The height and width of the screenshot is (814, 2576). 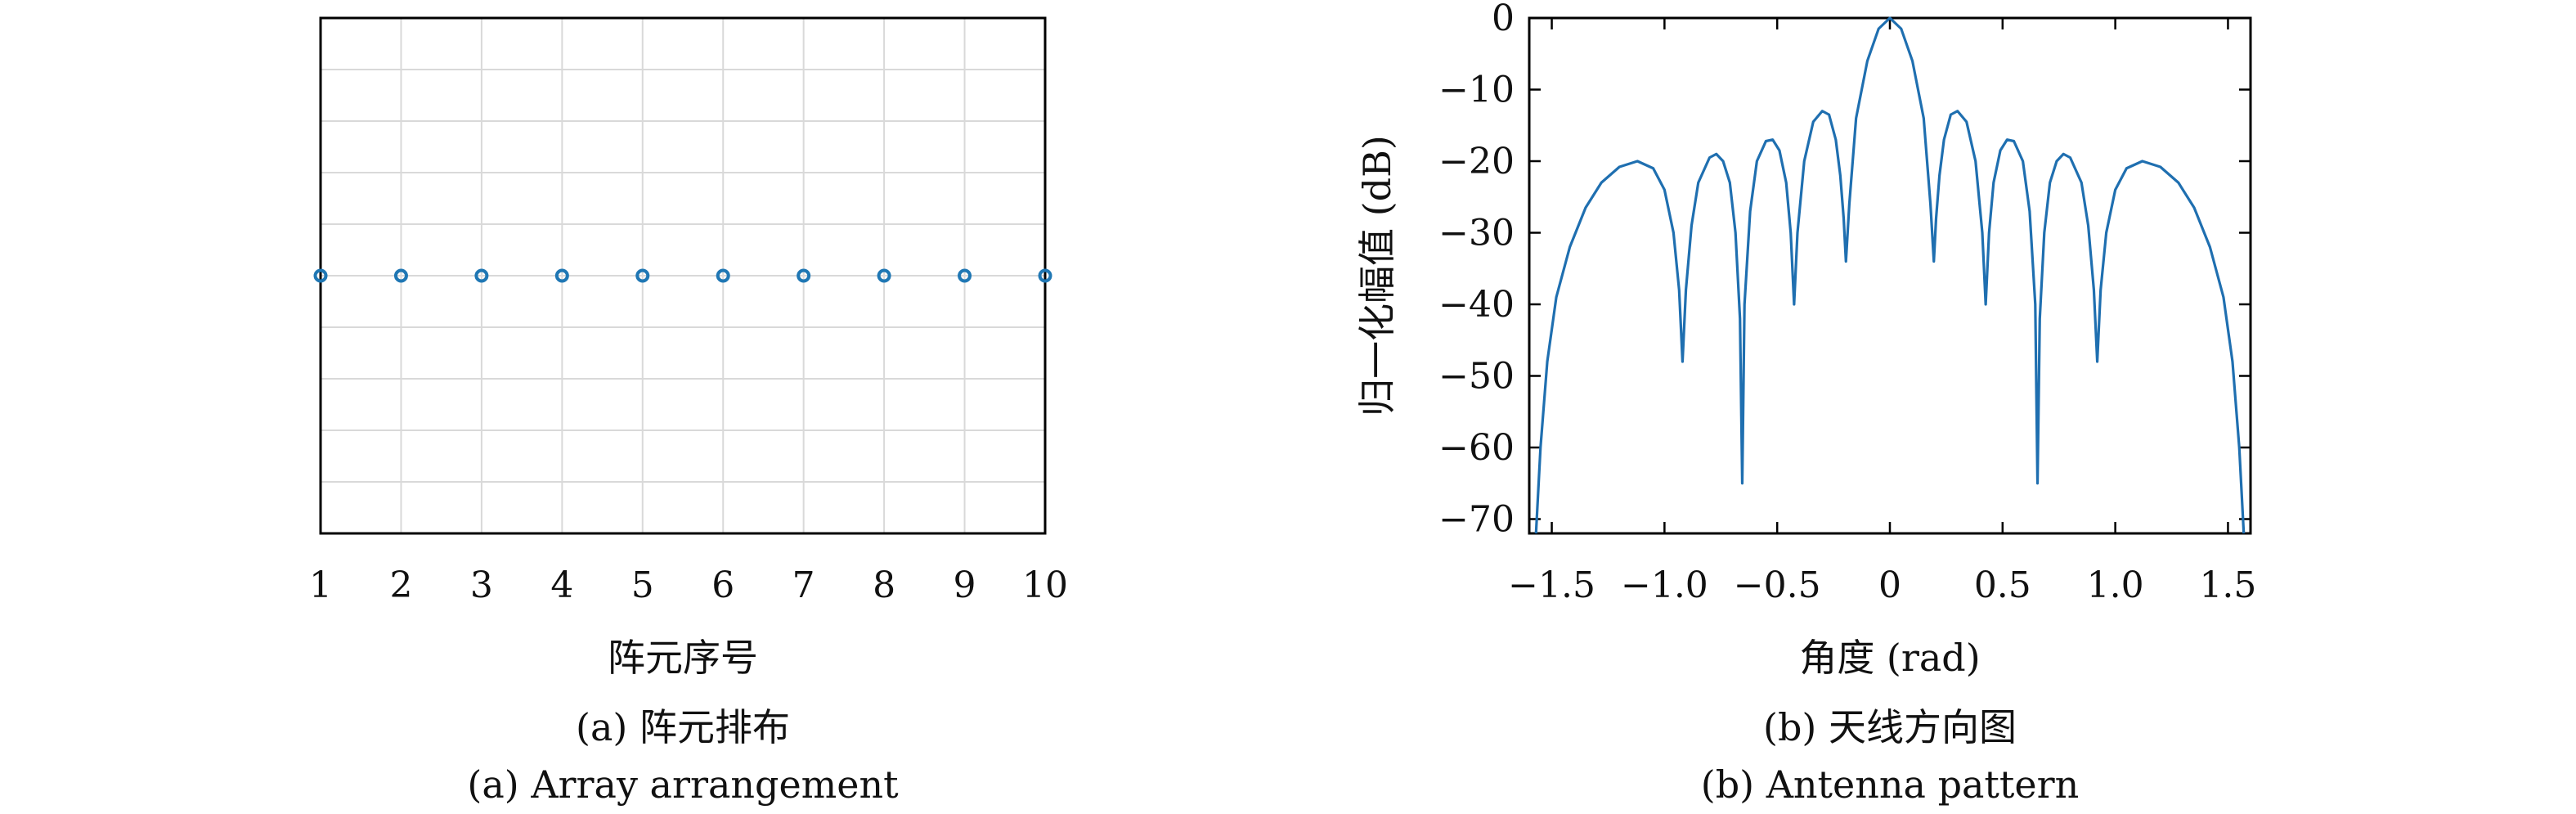 I want to click on array-x-tick-label: 8, so click(x=884, y=585).